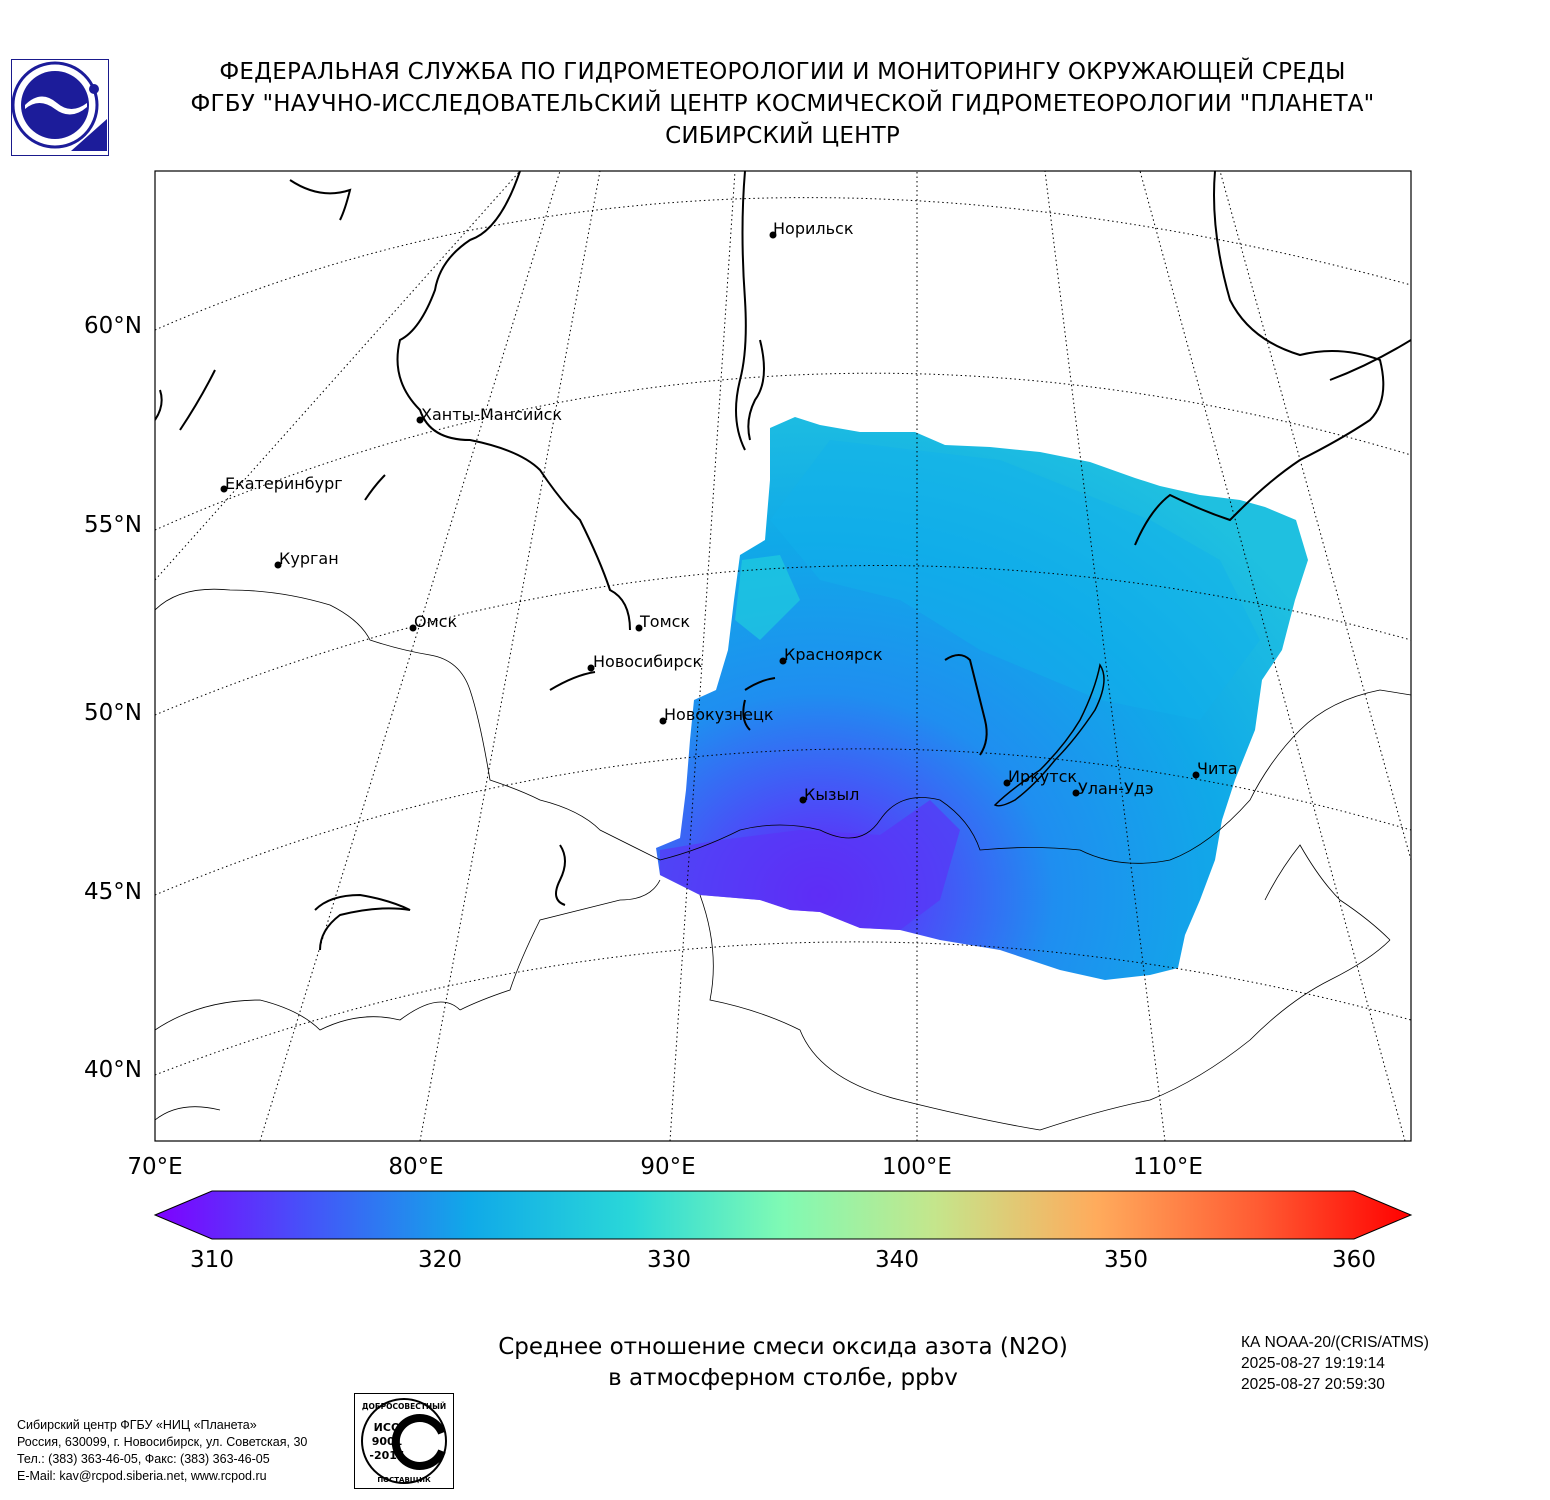 Image resolution: width=1550 pixels, height=1500 pixels. What do you see at coordinates (435, 621) in the screenshot?
I see `city-omsk: Омск` at bounding box center [435, 621].